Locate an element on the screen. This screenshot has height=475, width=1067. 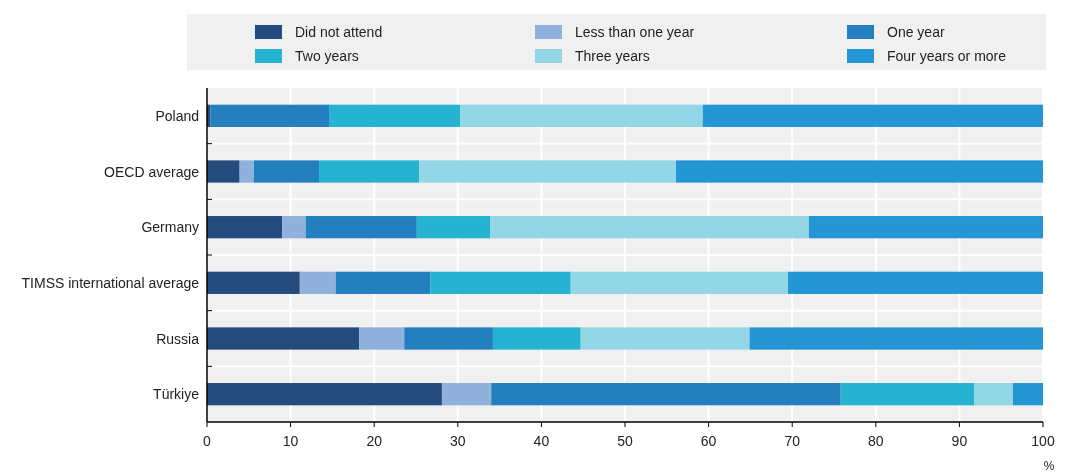
x-tick-label: 100 is located at coordinates (1043, 441).